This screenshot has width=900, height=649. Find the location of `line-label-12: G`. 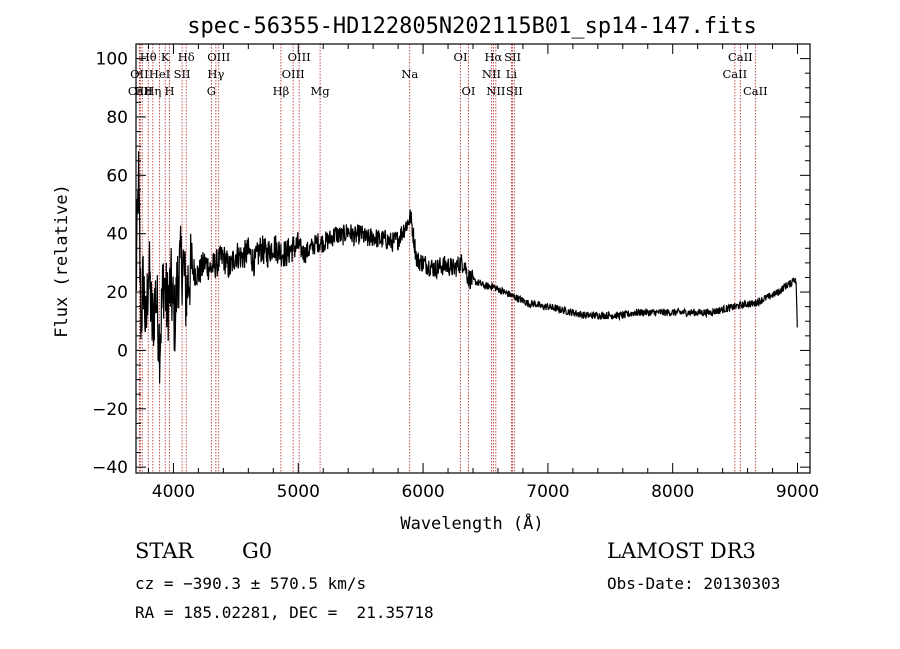

line-label-12: G is located at coordinates (211, 91).